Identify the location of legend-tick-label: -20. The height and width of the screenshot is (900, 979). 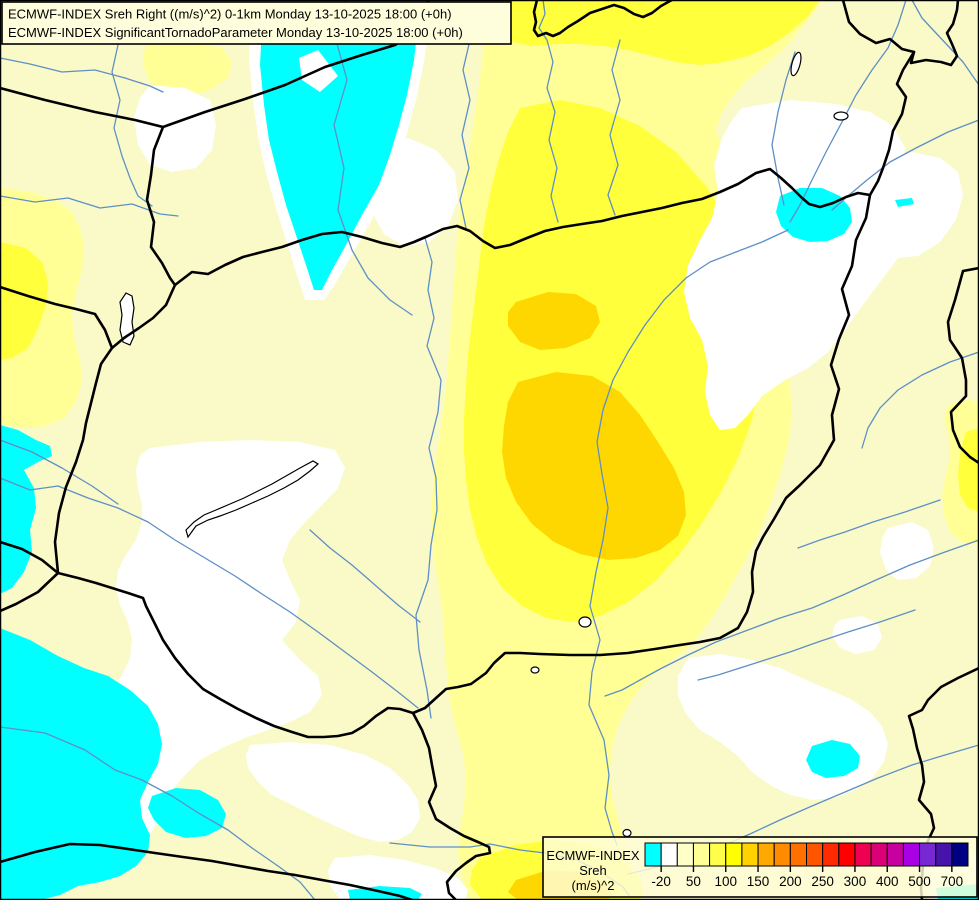
(661, 881).